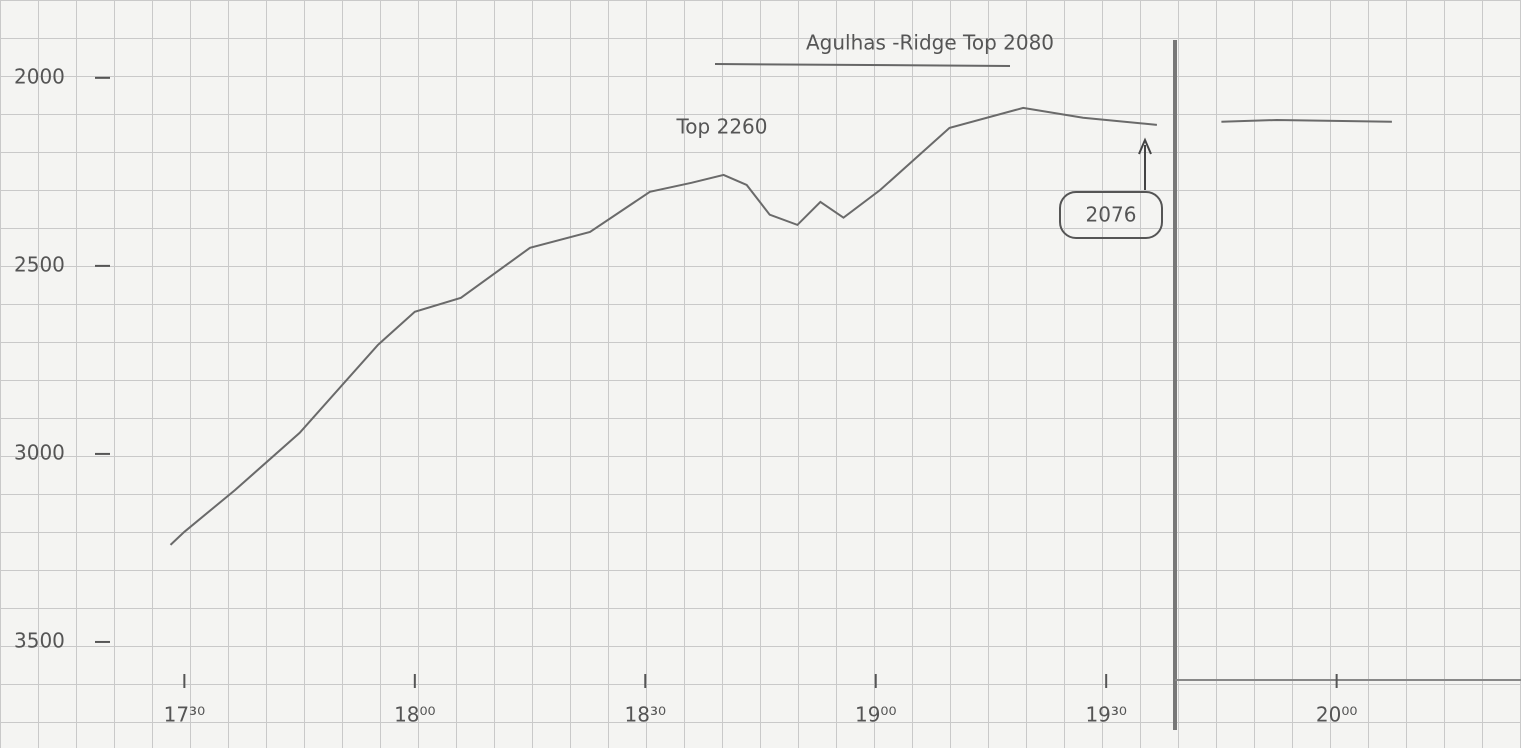 The height and width of the screenshot is (748, 1521). Describe the element at coordinates (39, 452) in the screenshot. I see `y-tick-label: 3000` at that location.